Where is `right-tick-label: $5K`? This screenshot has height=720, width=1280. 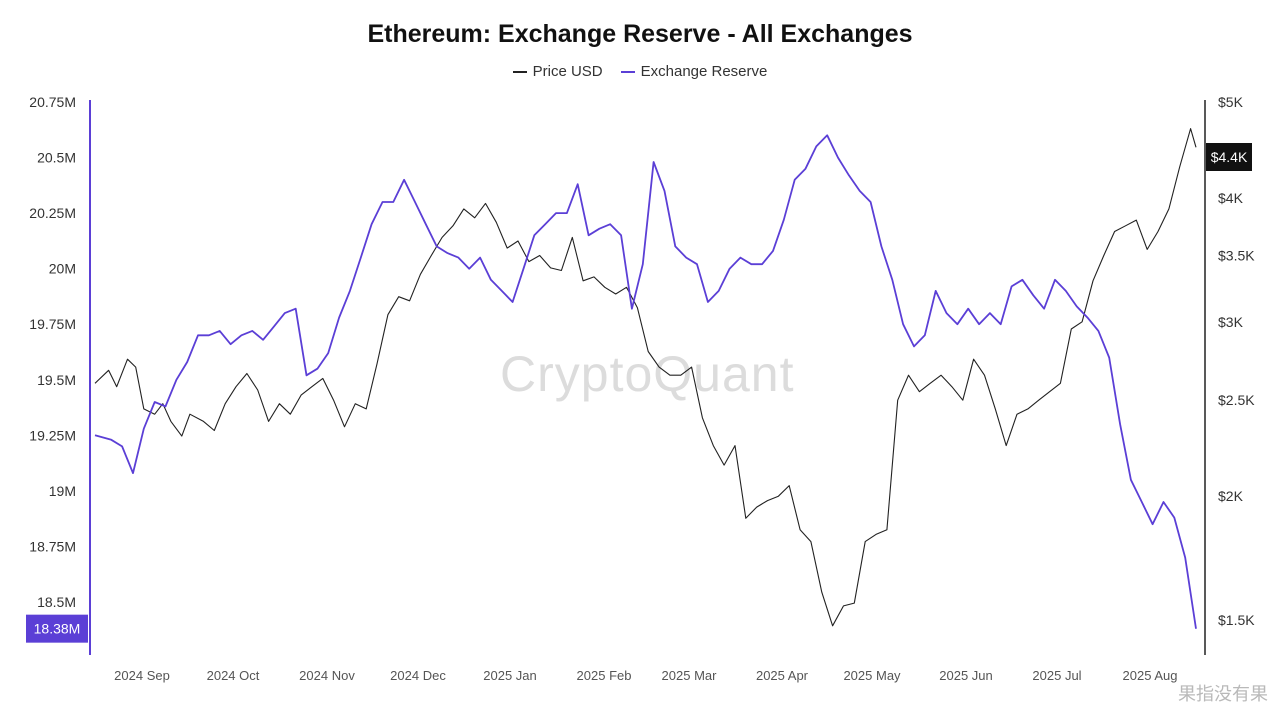
right-tick-label: $5K is located at coordinates (1231, 102).